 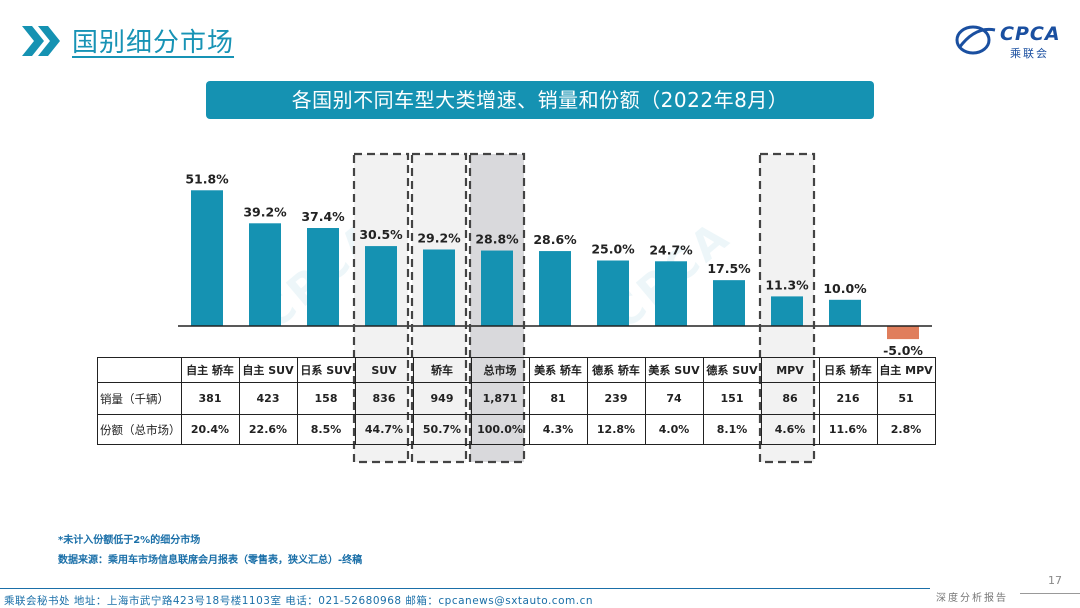 What do you see at coordinates (671, 249) in the screenshot?
I see `data-label: 24.7%` at bounding box center [671, 249].